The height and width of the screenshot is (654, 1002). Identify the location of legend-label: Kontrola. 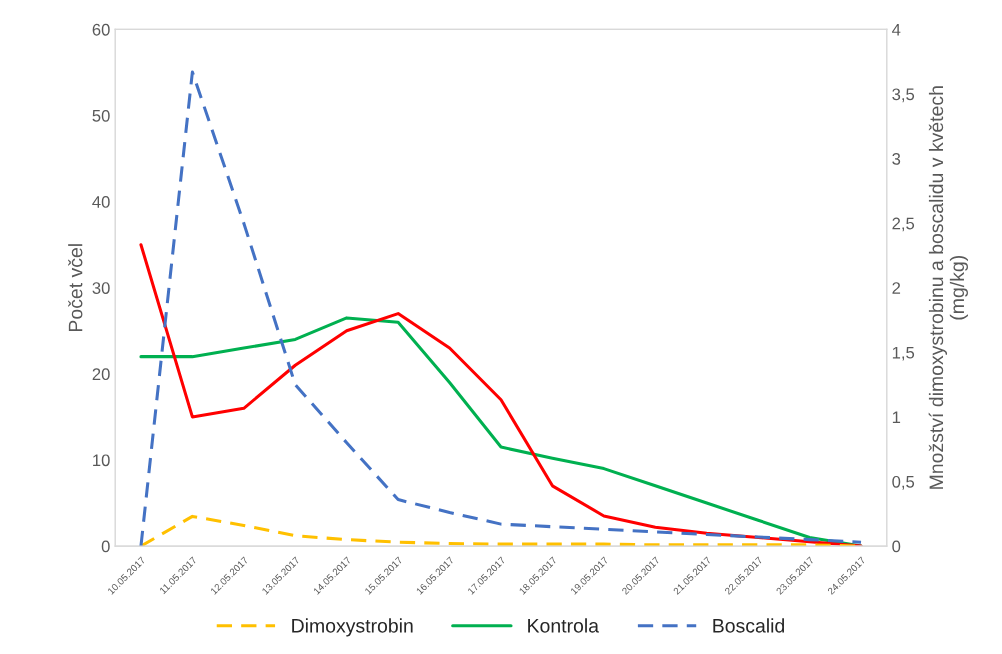
(563, 625).